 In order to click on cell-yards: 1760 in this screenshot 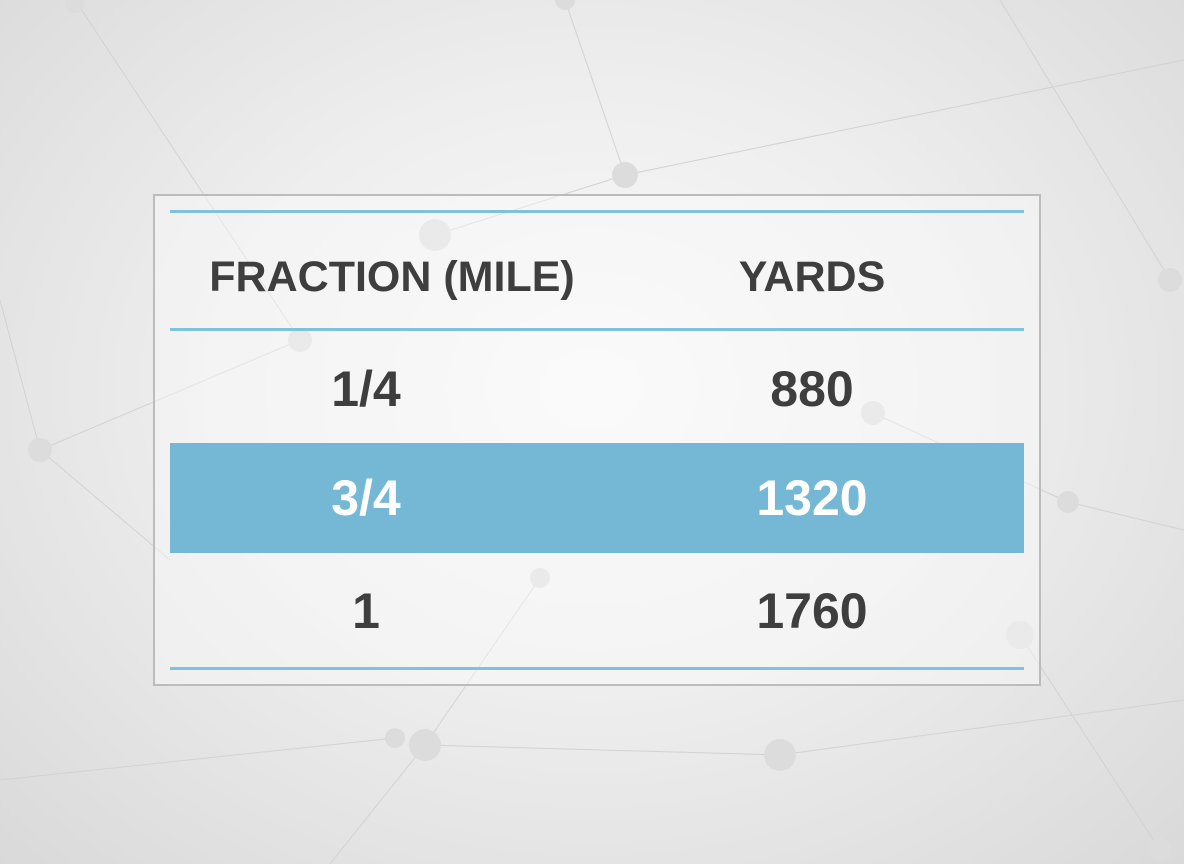, I will do `click(812, 611)`.